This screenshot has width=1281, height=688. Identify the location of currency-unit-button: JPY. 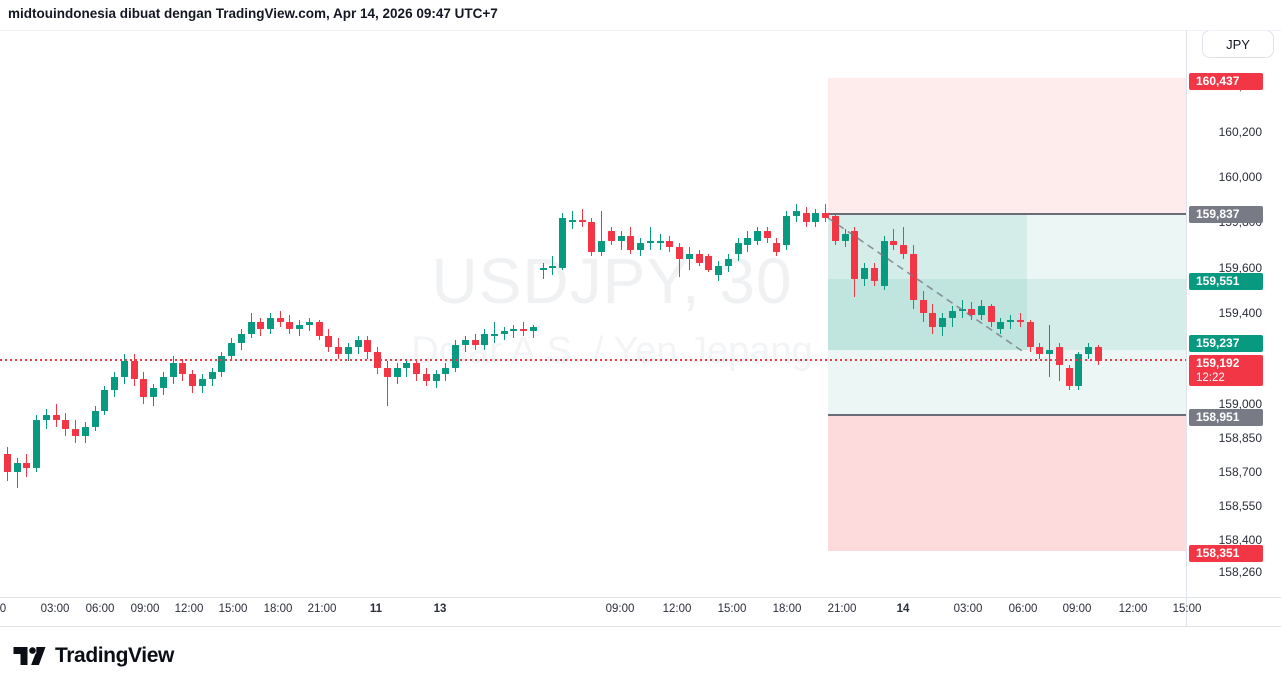
(1238, 44).